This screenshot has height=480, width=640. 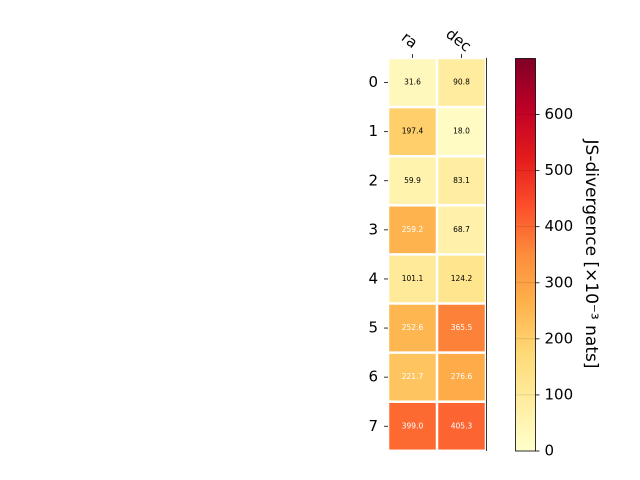 What do you see at coordinates (559, 170) in the screenshot?
I see `colorbar-tick-label: 500` at bounding box center [559, 170].